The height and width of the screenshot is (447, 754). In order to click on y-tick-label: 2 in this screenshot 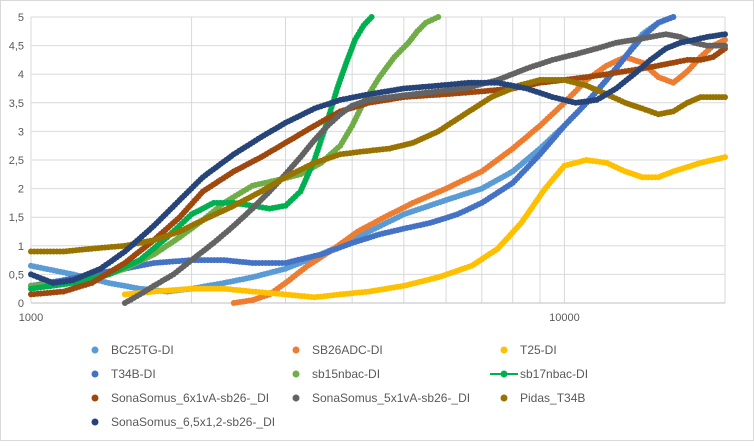, I will do `click(21, 190)`.